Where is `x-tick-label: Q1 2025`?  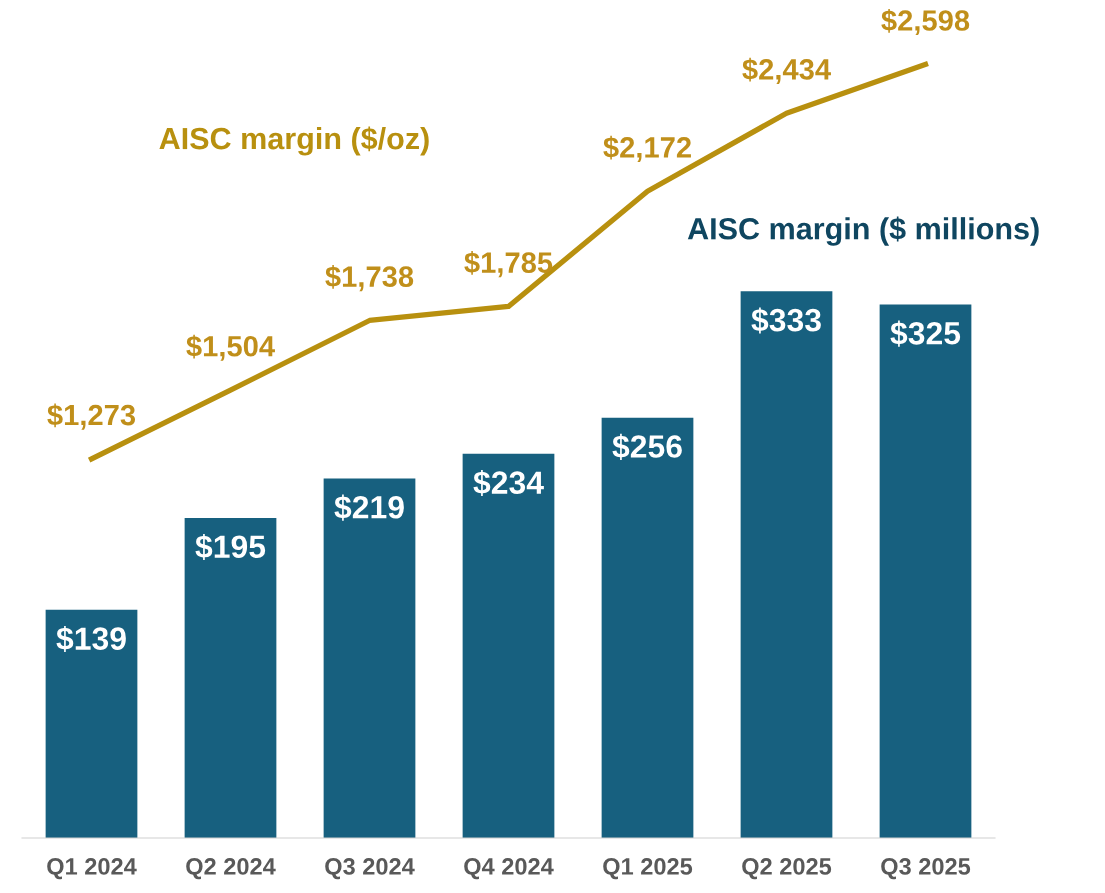 x-tick-label: Q1 2025 is located at coordinates (648, 869).